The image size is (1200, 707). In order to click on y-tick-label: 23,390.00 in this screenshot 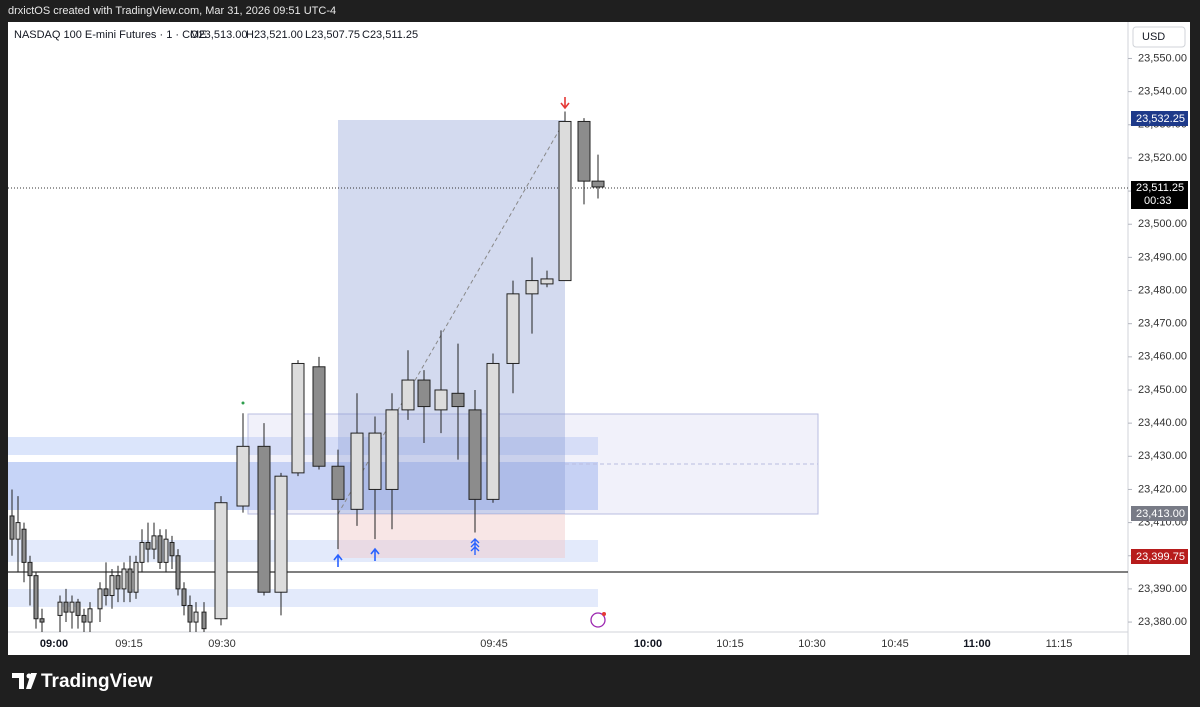, I will do `click(1162, 589)`.